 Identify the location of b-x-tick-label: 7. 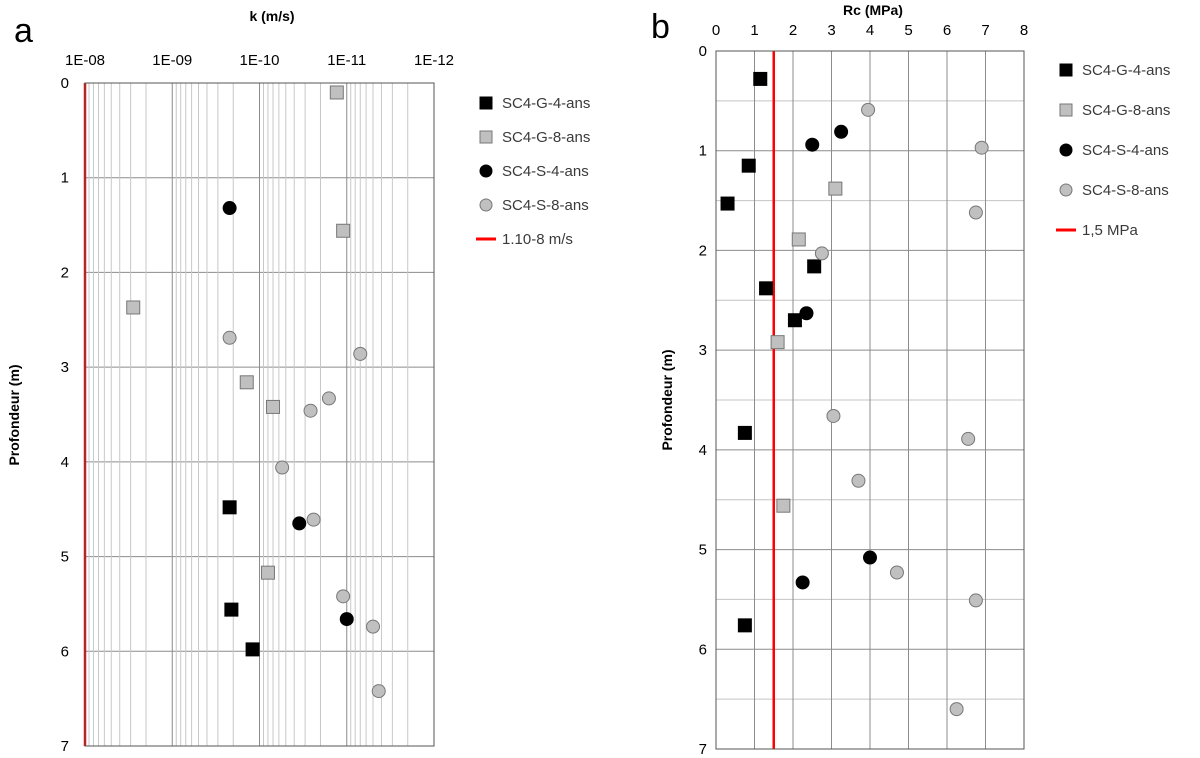
(985, 30).